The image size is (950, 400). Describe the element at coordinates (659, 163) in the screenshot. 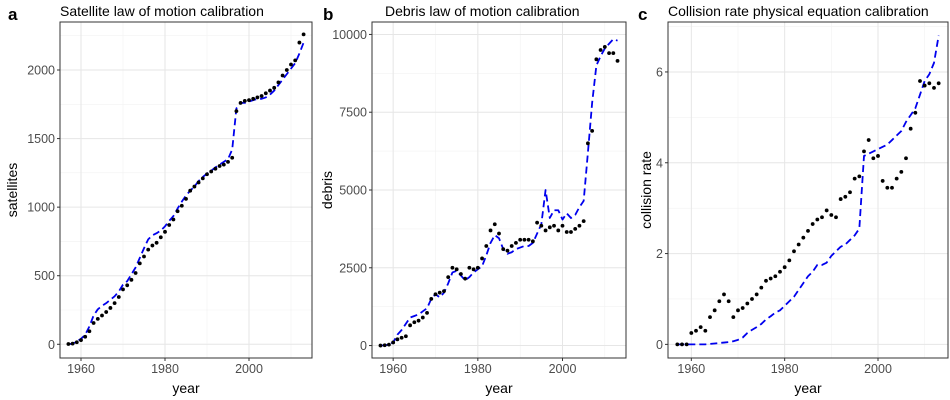

I see `y-tick-label: 4` at that location.